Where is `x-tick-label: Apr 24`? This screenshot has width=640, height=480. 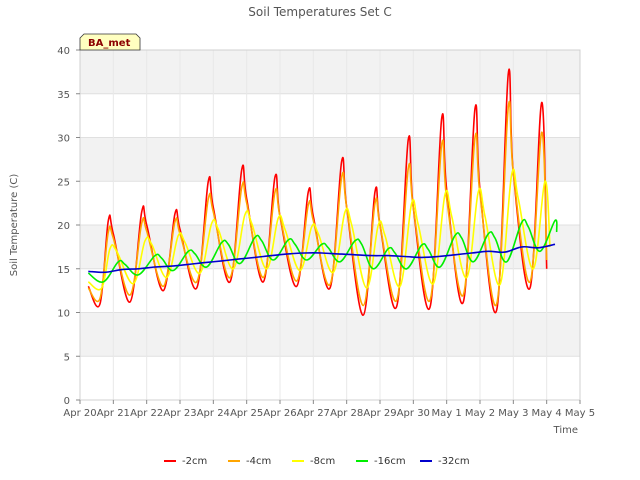 x-tick-label: Apr 24 is located at coordinates (213, 413).